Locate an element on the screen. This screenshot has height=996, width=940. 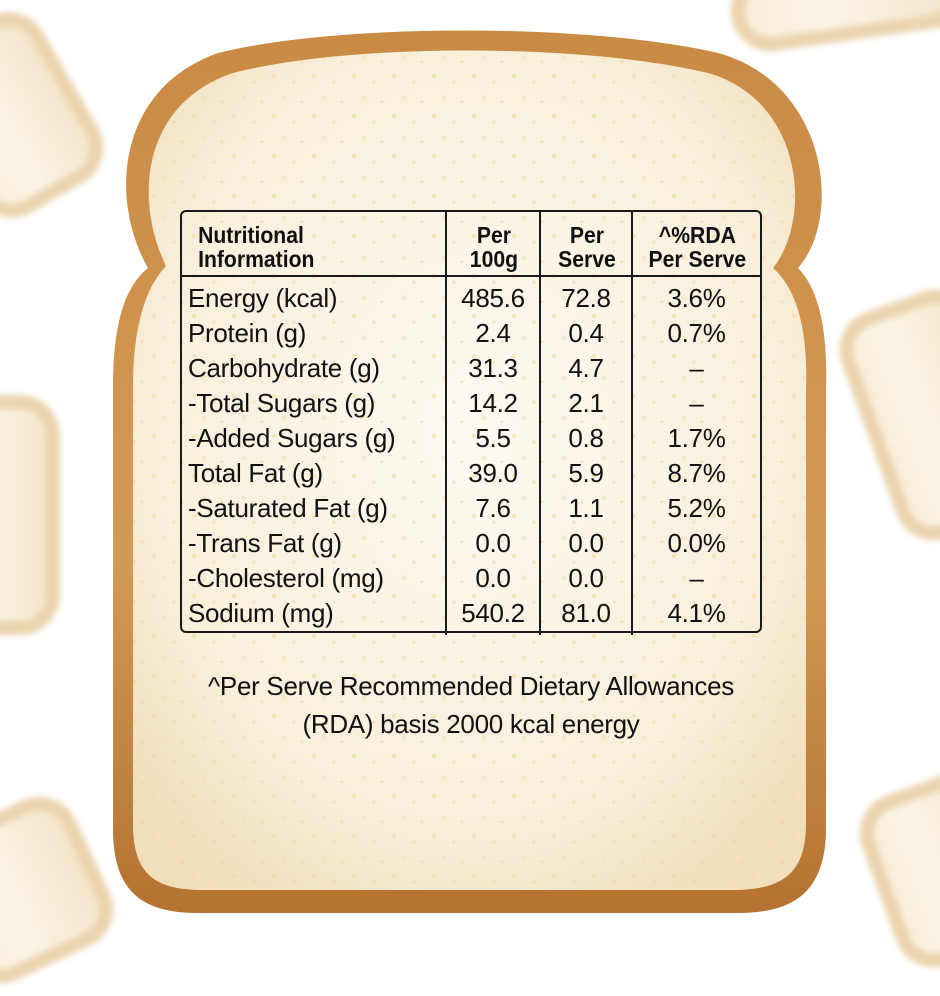
nutrient-name: -Saturated Fat (g) is located at coordinates (288, 508).